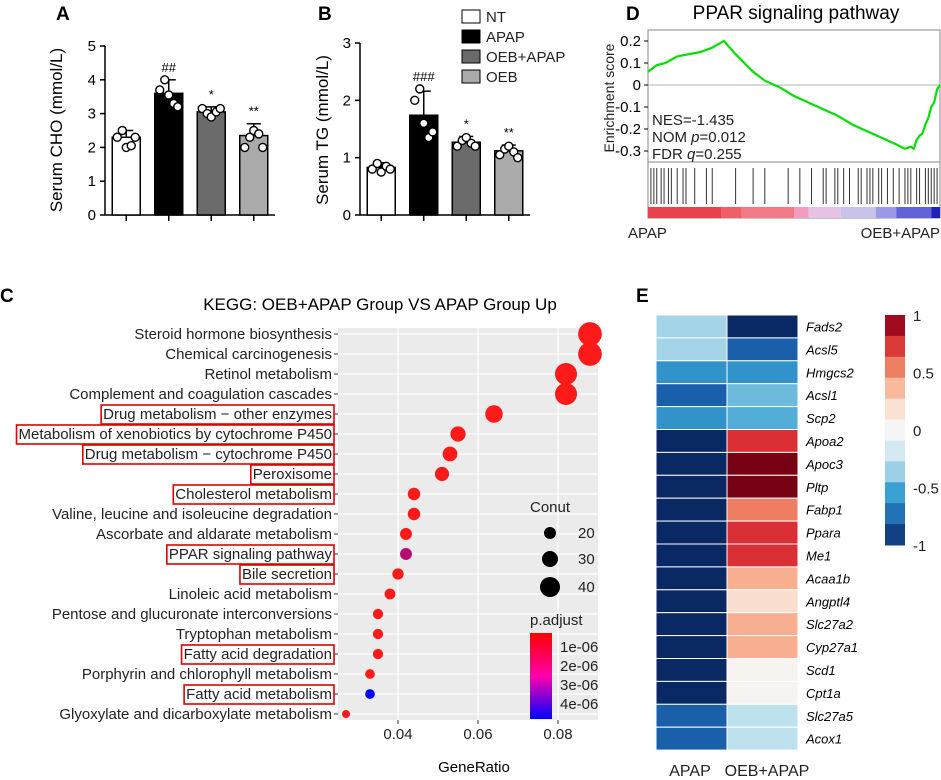 This screenshot has width=941, height=780. What do you see at coordinates (471, 36) in the screenshot?
I see `legend-swatch-apap` at bounding box center [471, 36].